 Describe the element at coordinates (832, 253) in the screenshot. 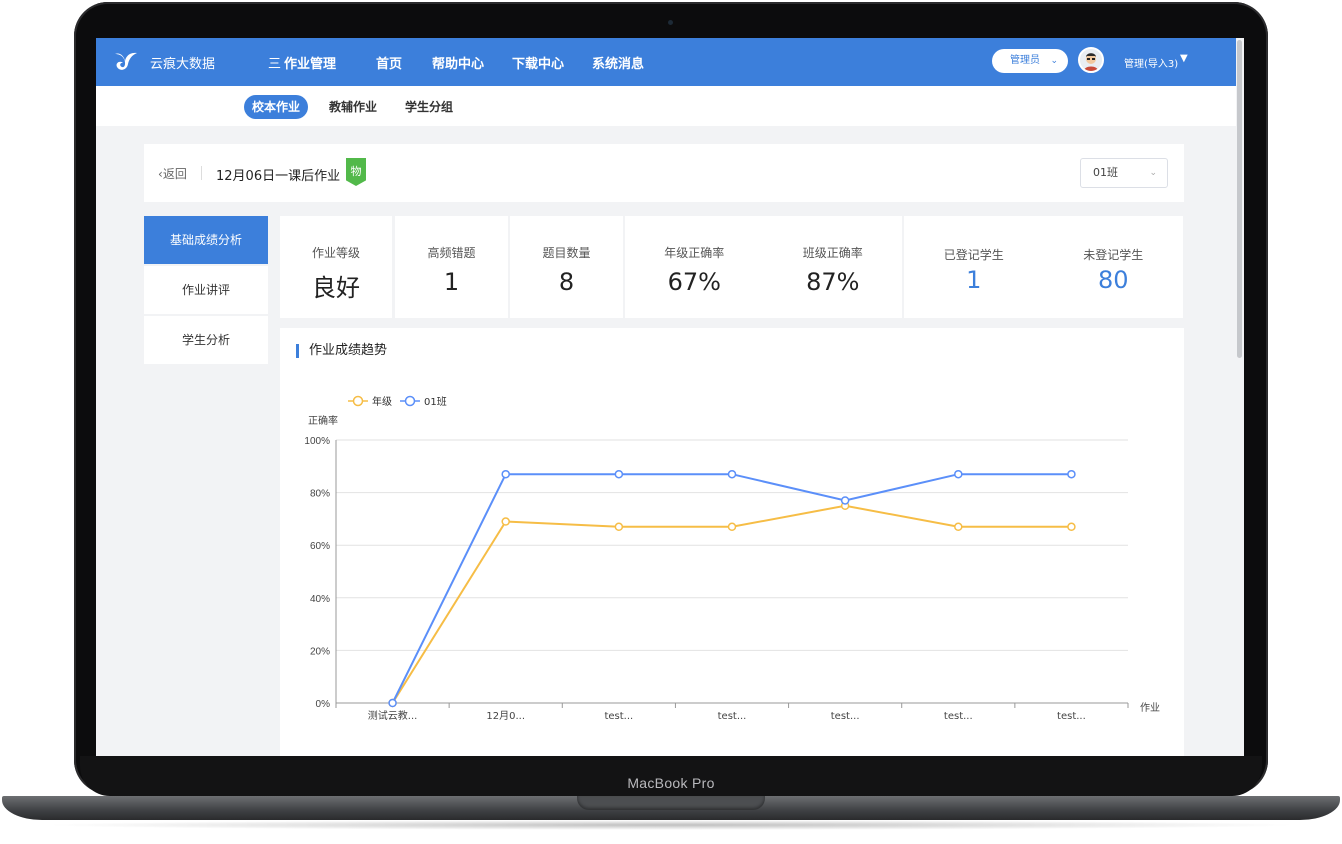

I see `stat-label: 班级正确率` at that location.